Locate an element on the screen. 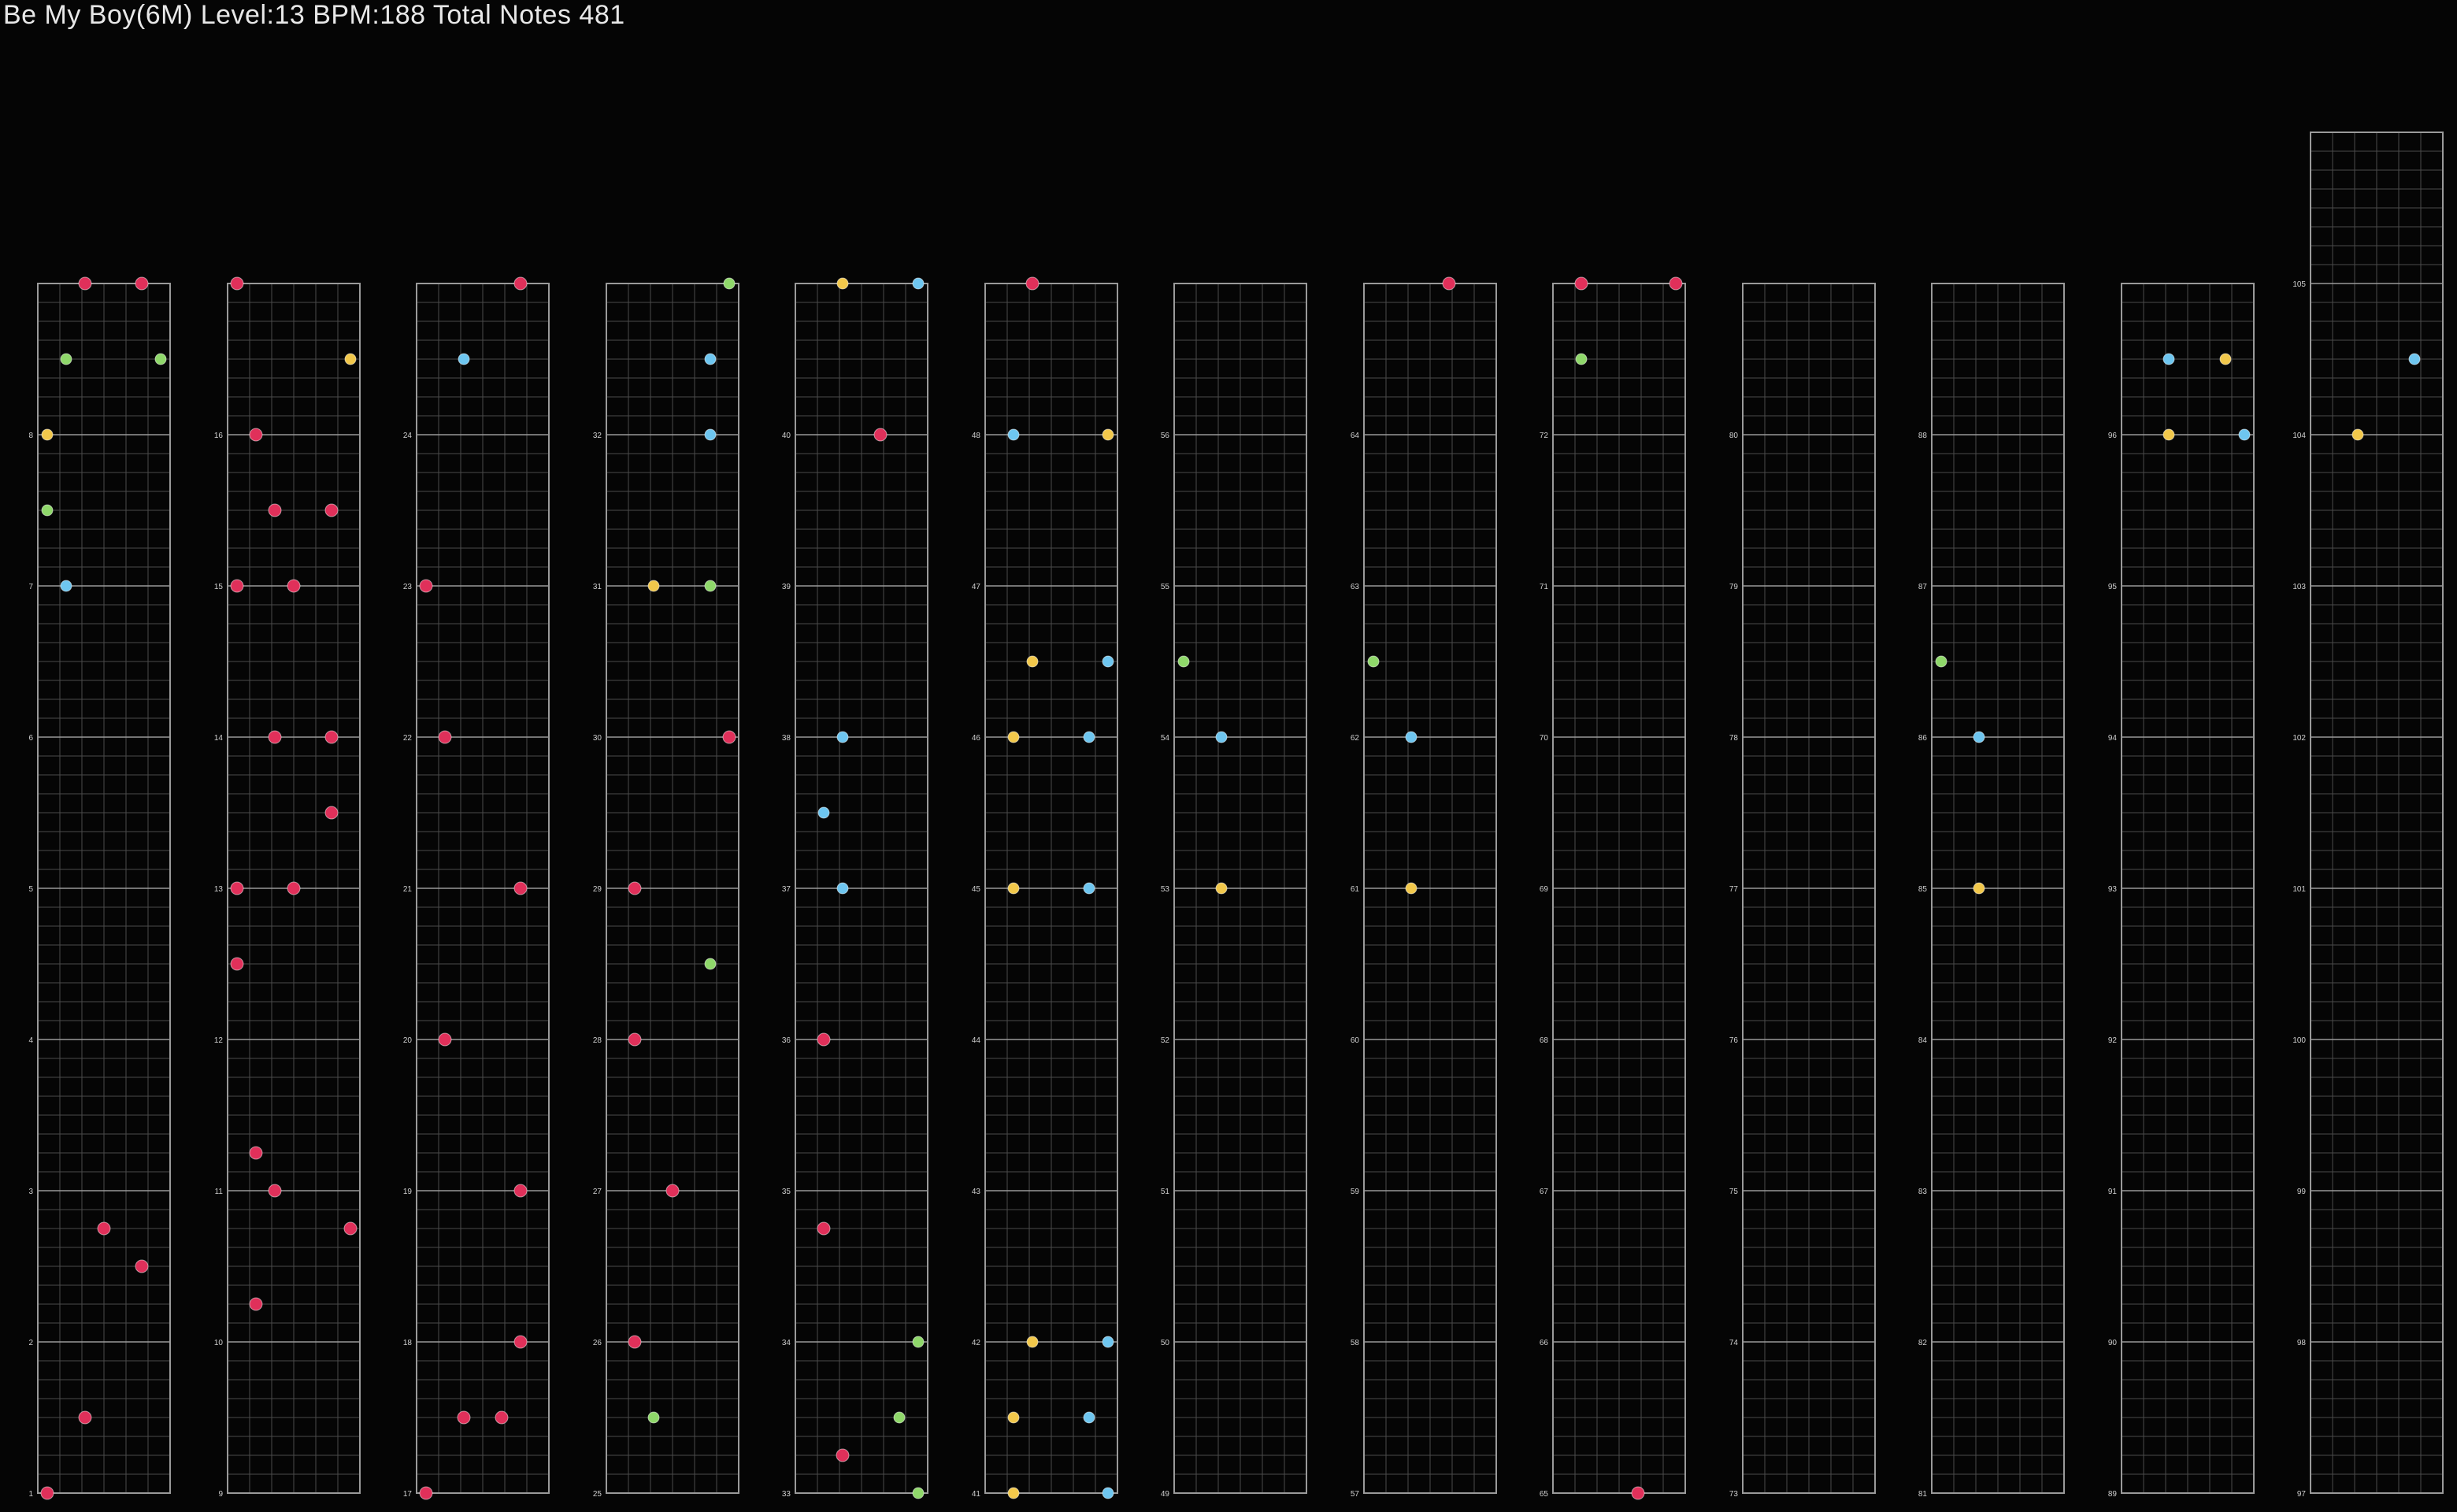 This screenshot has height=1512, width=2457. measure-number: 65 is located at coordinates (1544, 1494).